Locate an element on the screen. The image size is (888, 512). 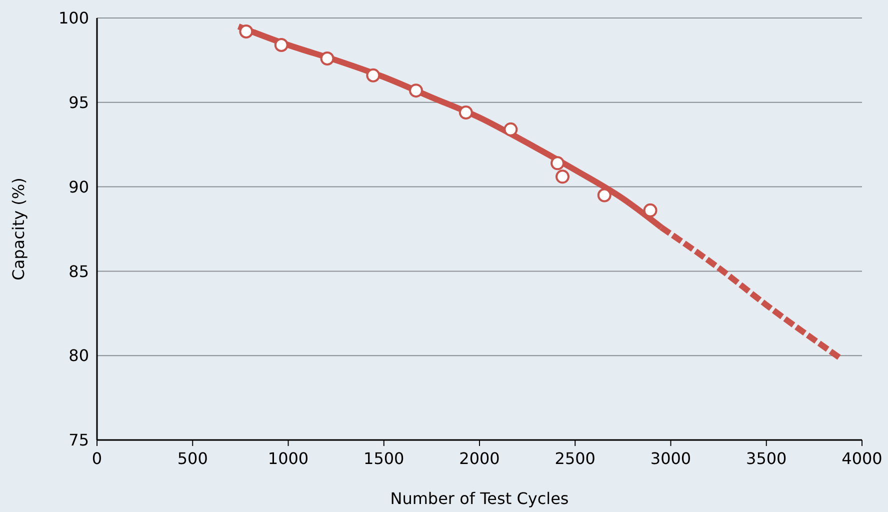
x-tick-label: 1000 is located at coordinates (288, 458).